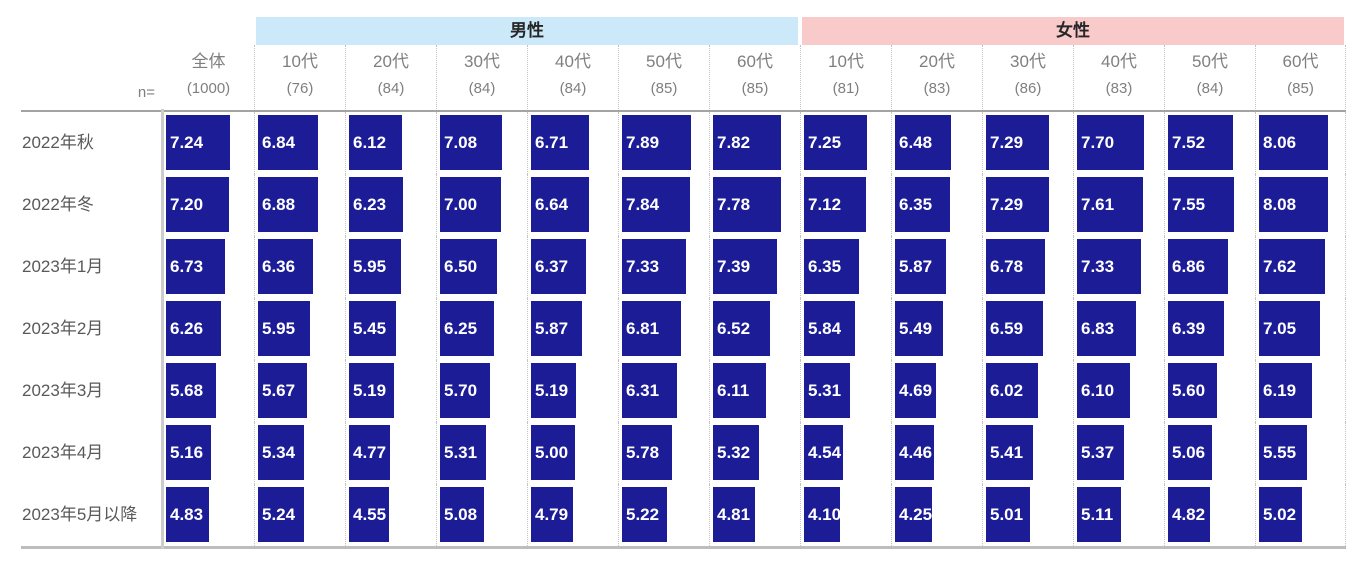 This screenshot has width=1369, height=562. What do you see at coordinates (745, 266) in the screenshot?
I see `value-bar: 7.39` at bounding box center [745, 266].